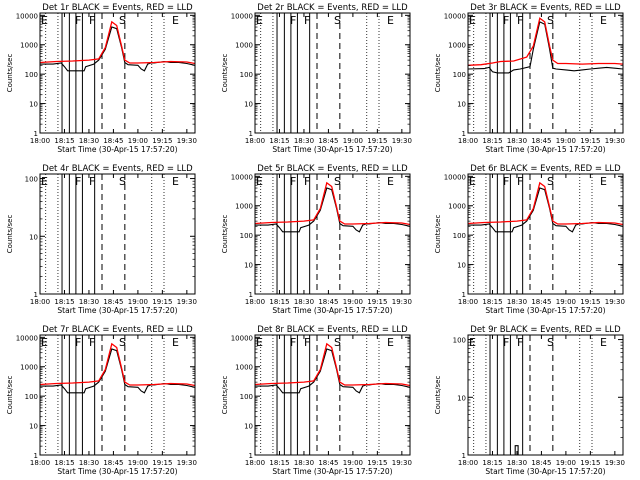 The height and width of the screenshot is (480, 640). Describe the element at coordinates (332, 8) in the screenshot. I see `panel-title: Det 2r BLACK = Events, RED = LLD` at that location.